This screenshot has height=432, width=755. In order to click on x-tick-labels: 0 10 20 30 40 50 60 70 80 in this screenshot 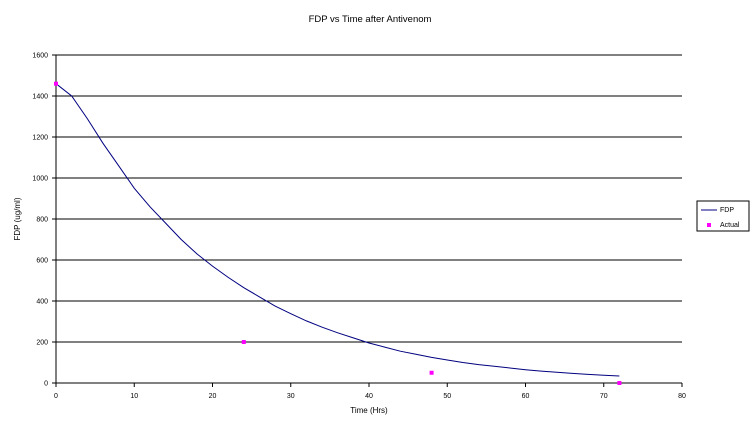, I will do `click(370, 396)`.